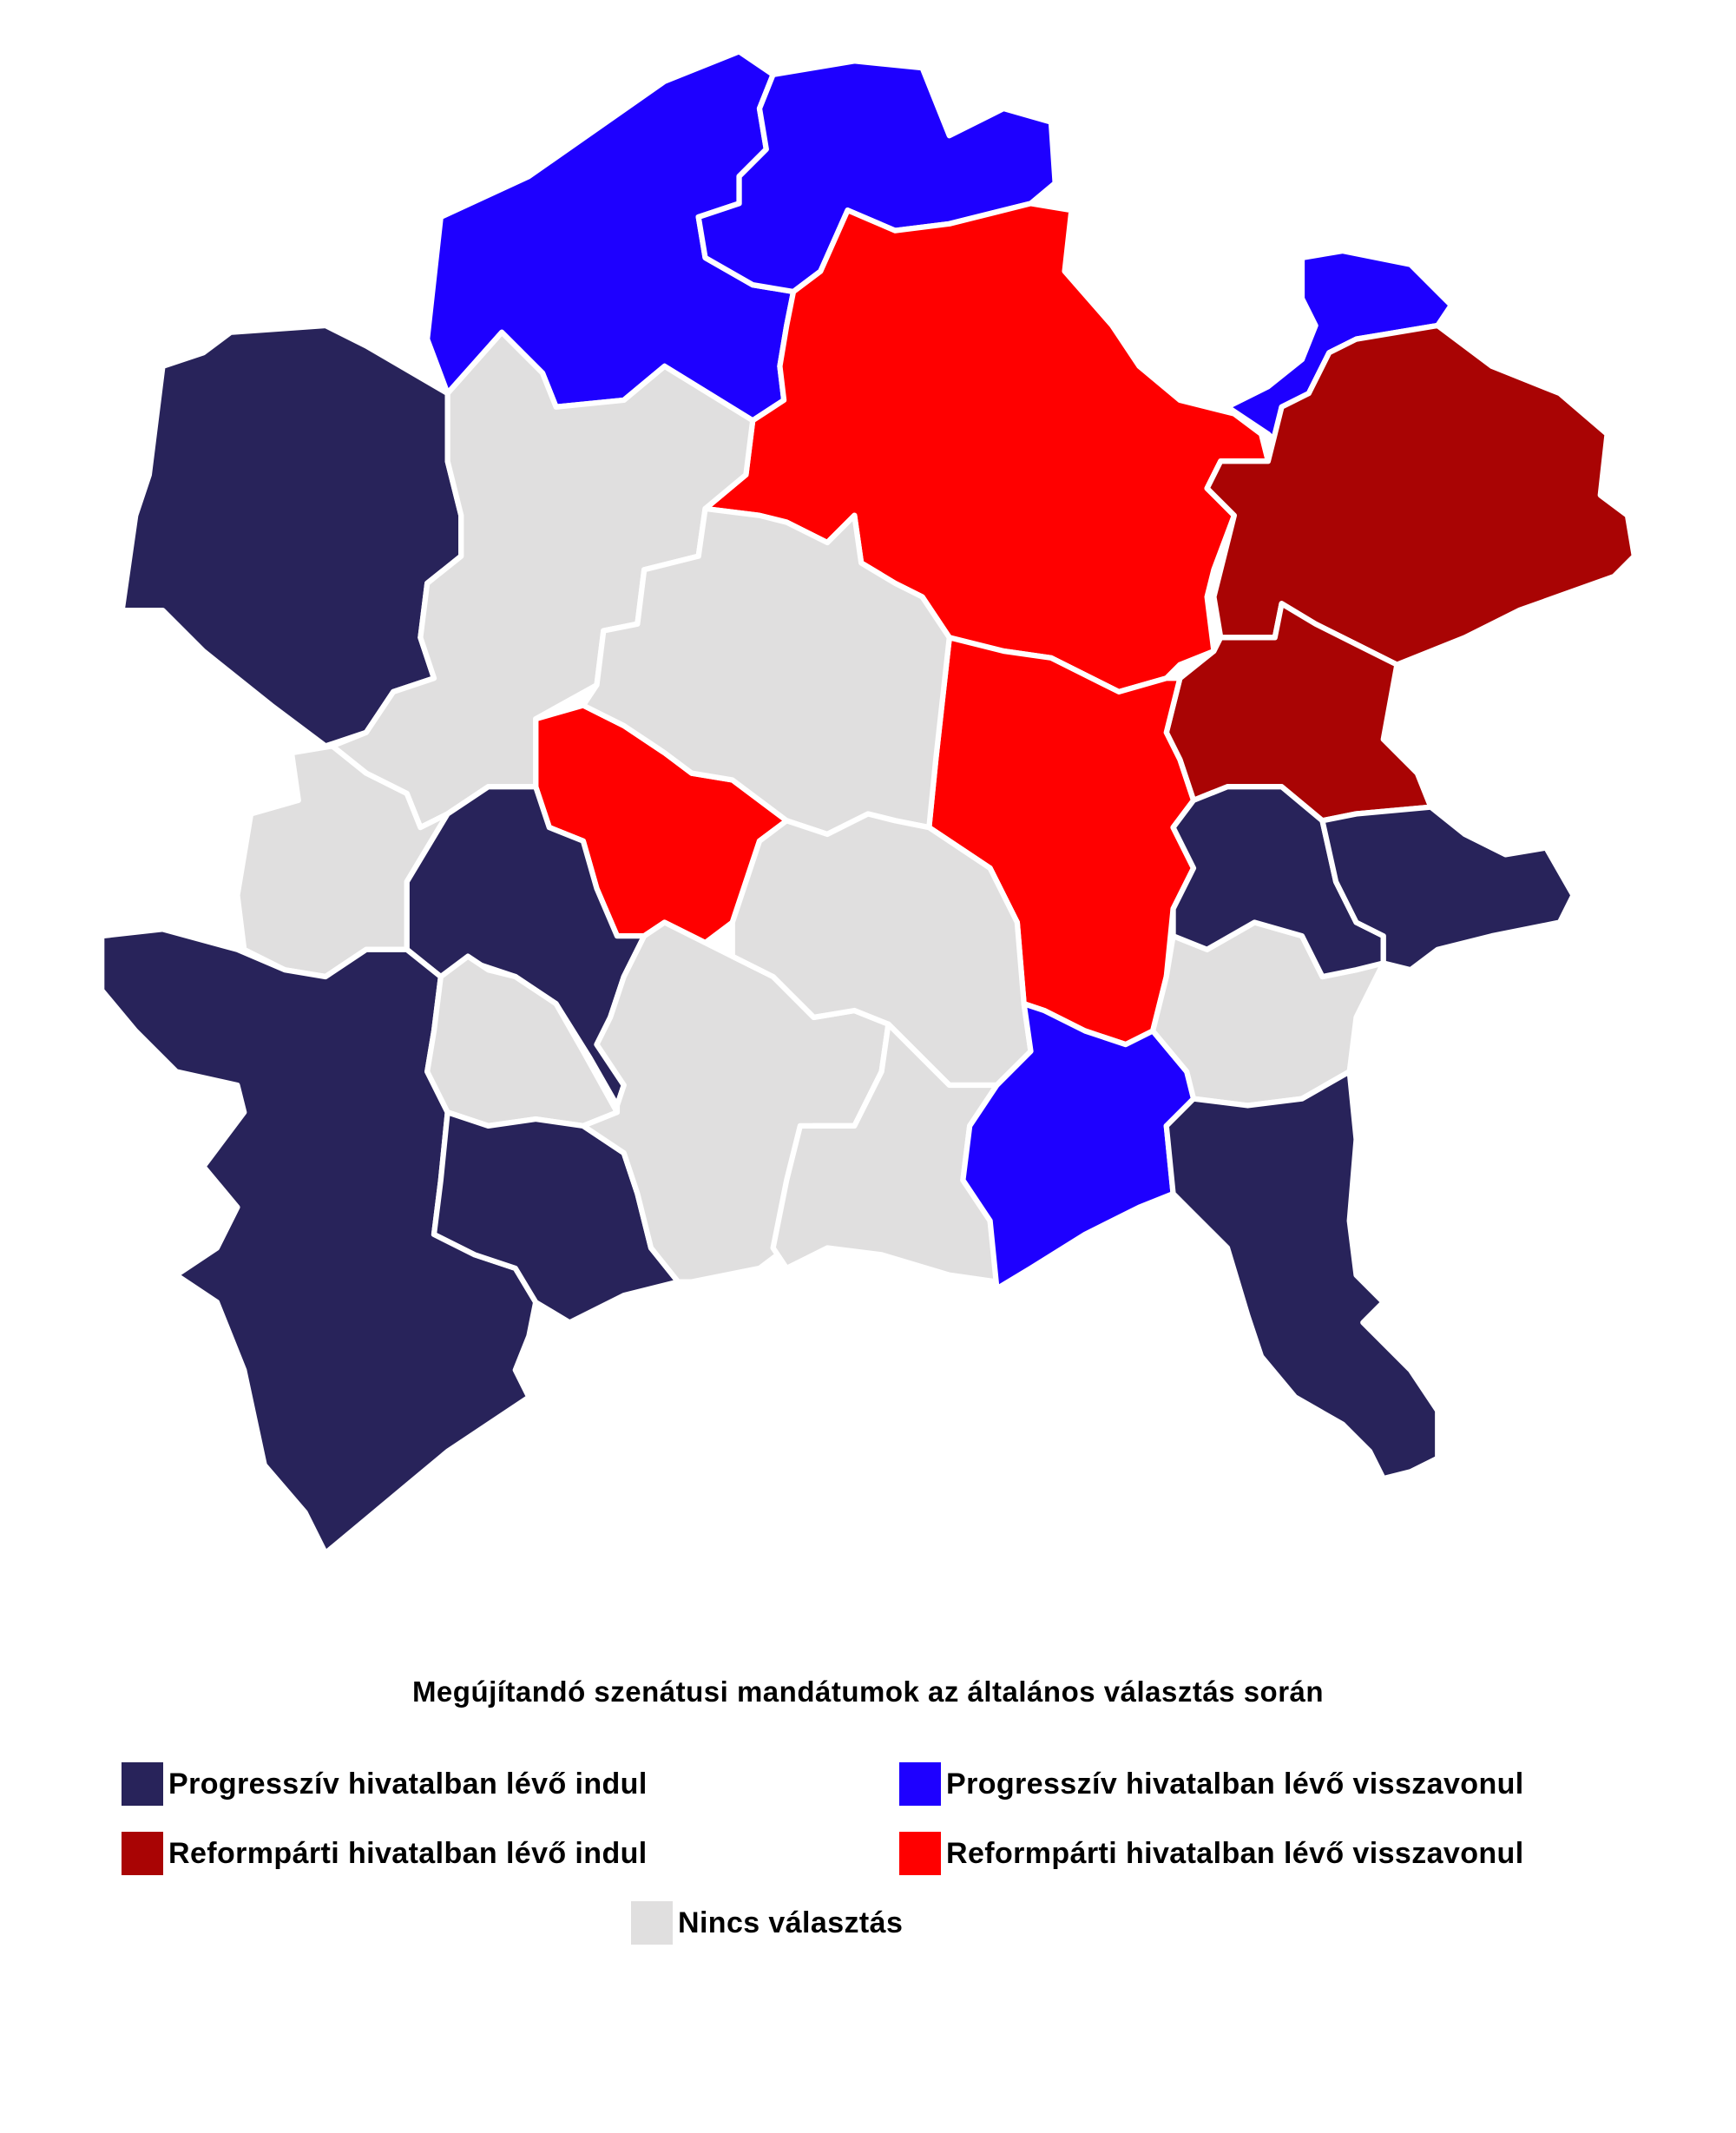 The height and width of the screenshot is (2133, 1736). Describe the element at coordinates (791, 1922) in the screenshot. I see `legend-label: Nincs választás` at that location.